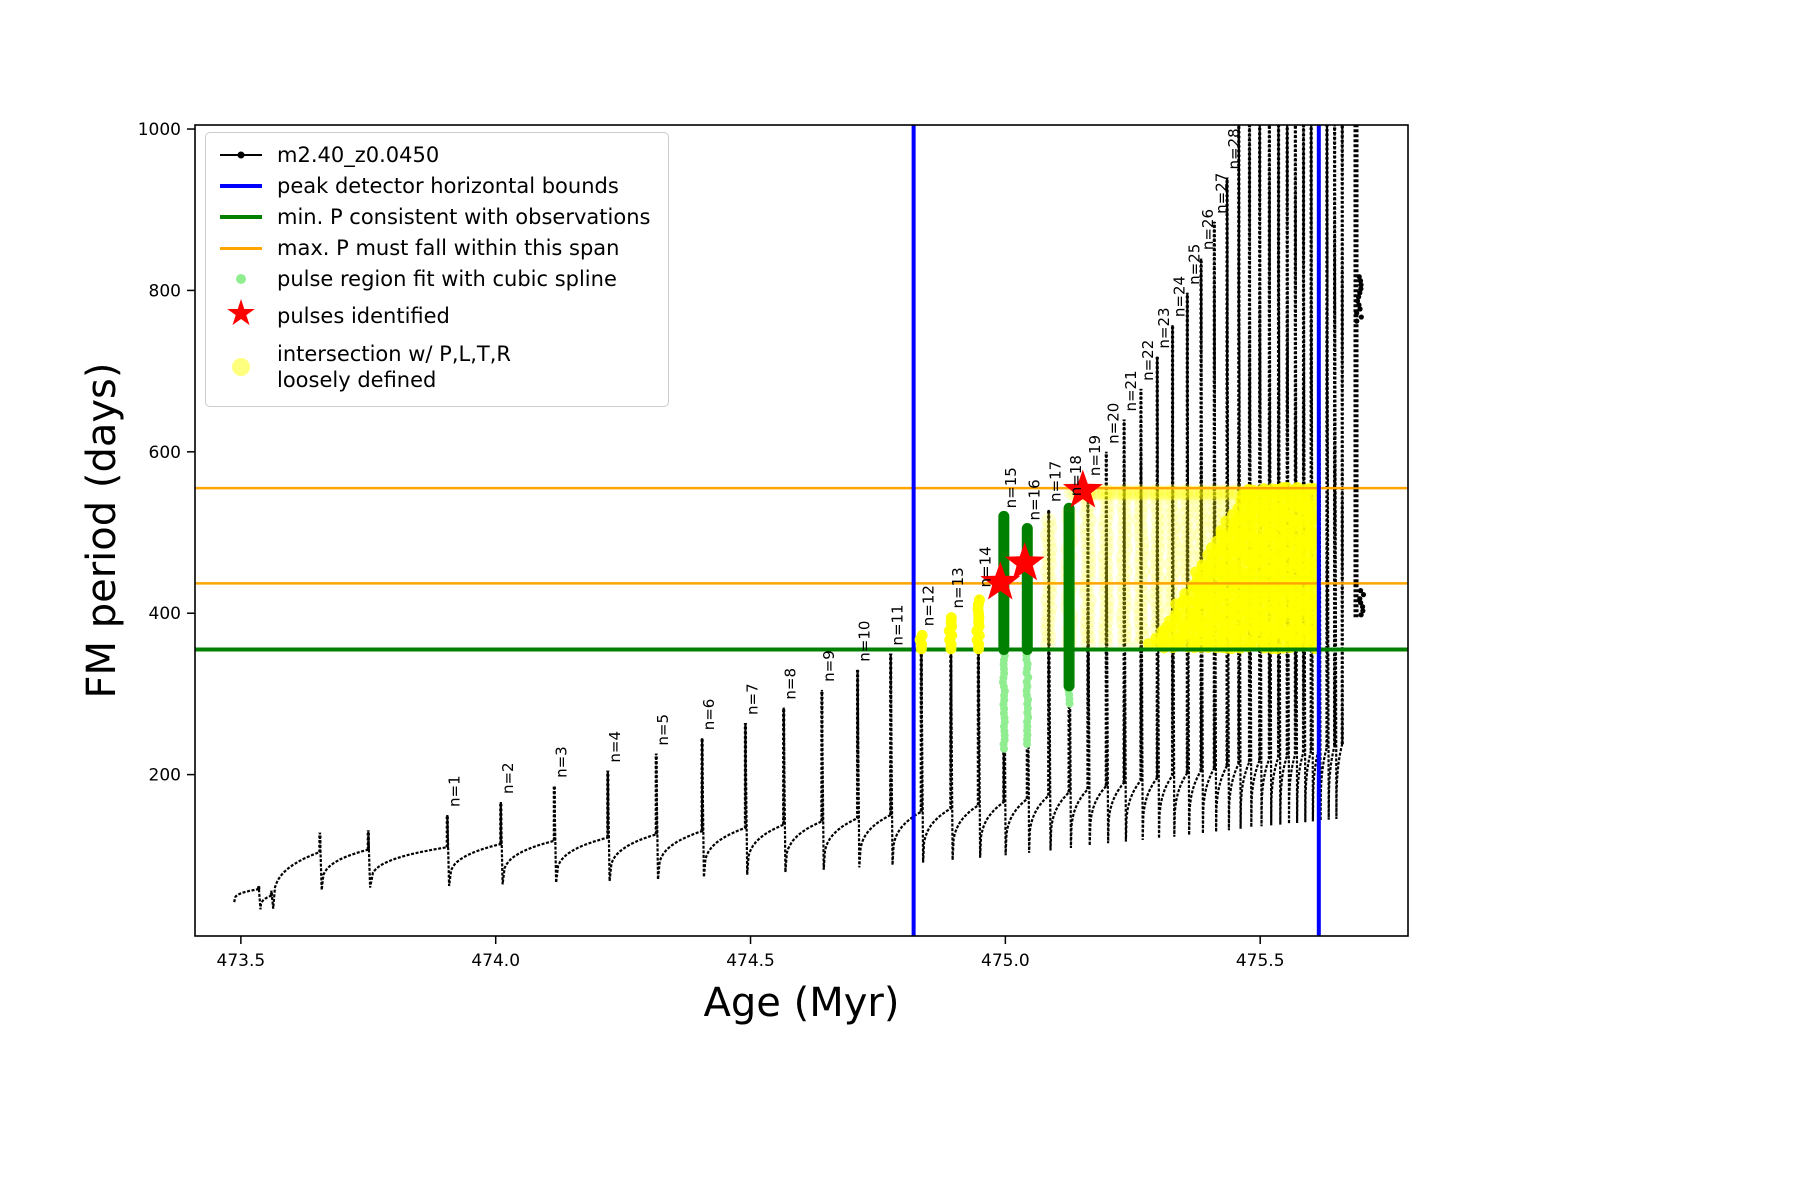 The height and width of the screenshot is (1204, 1800). Describe the element at coordinates (508, 778) in the screenshot. I see `pulse-number-label: n=2` at that location.